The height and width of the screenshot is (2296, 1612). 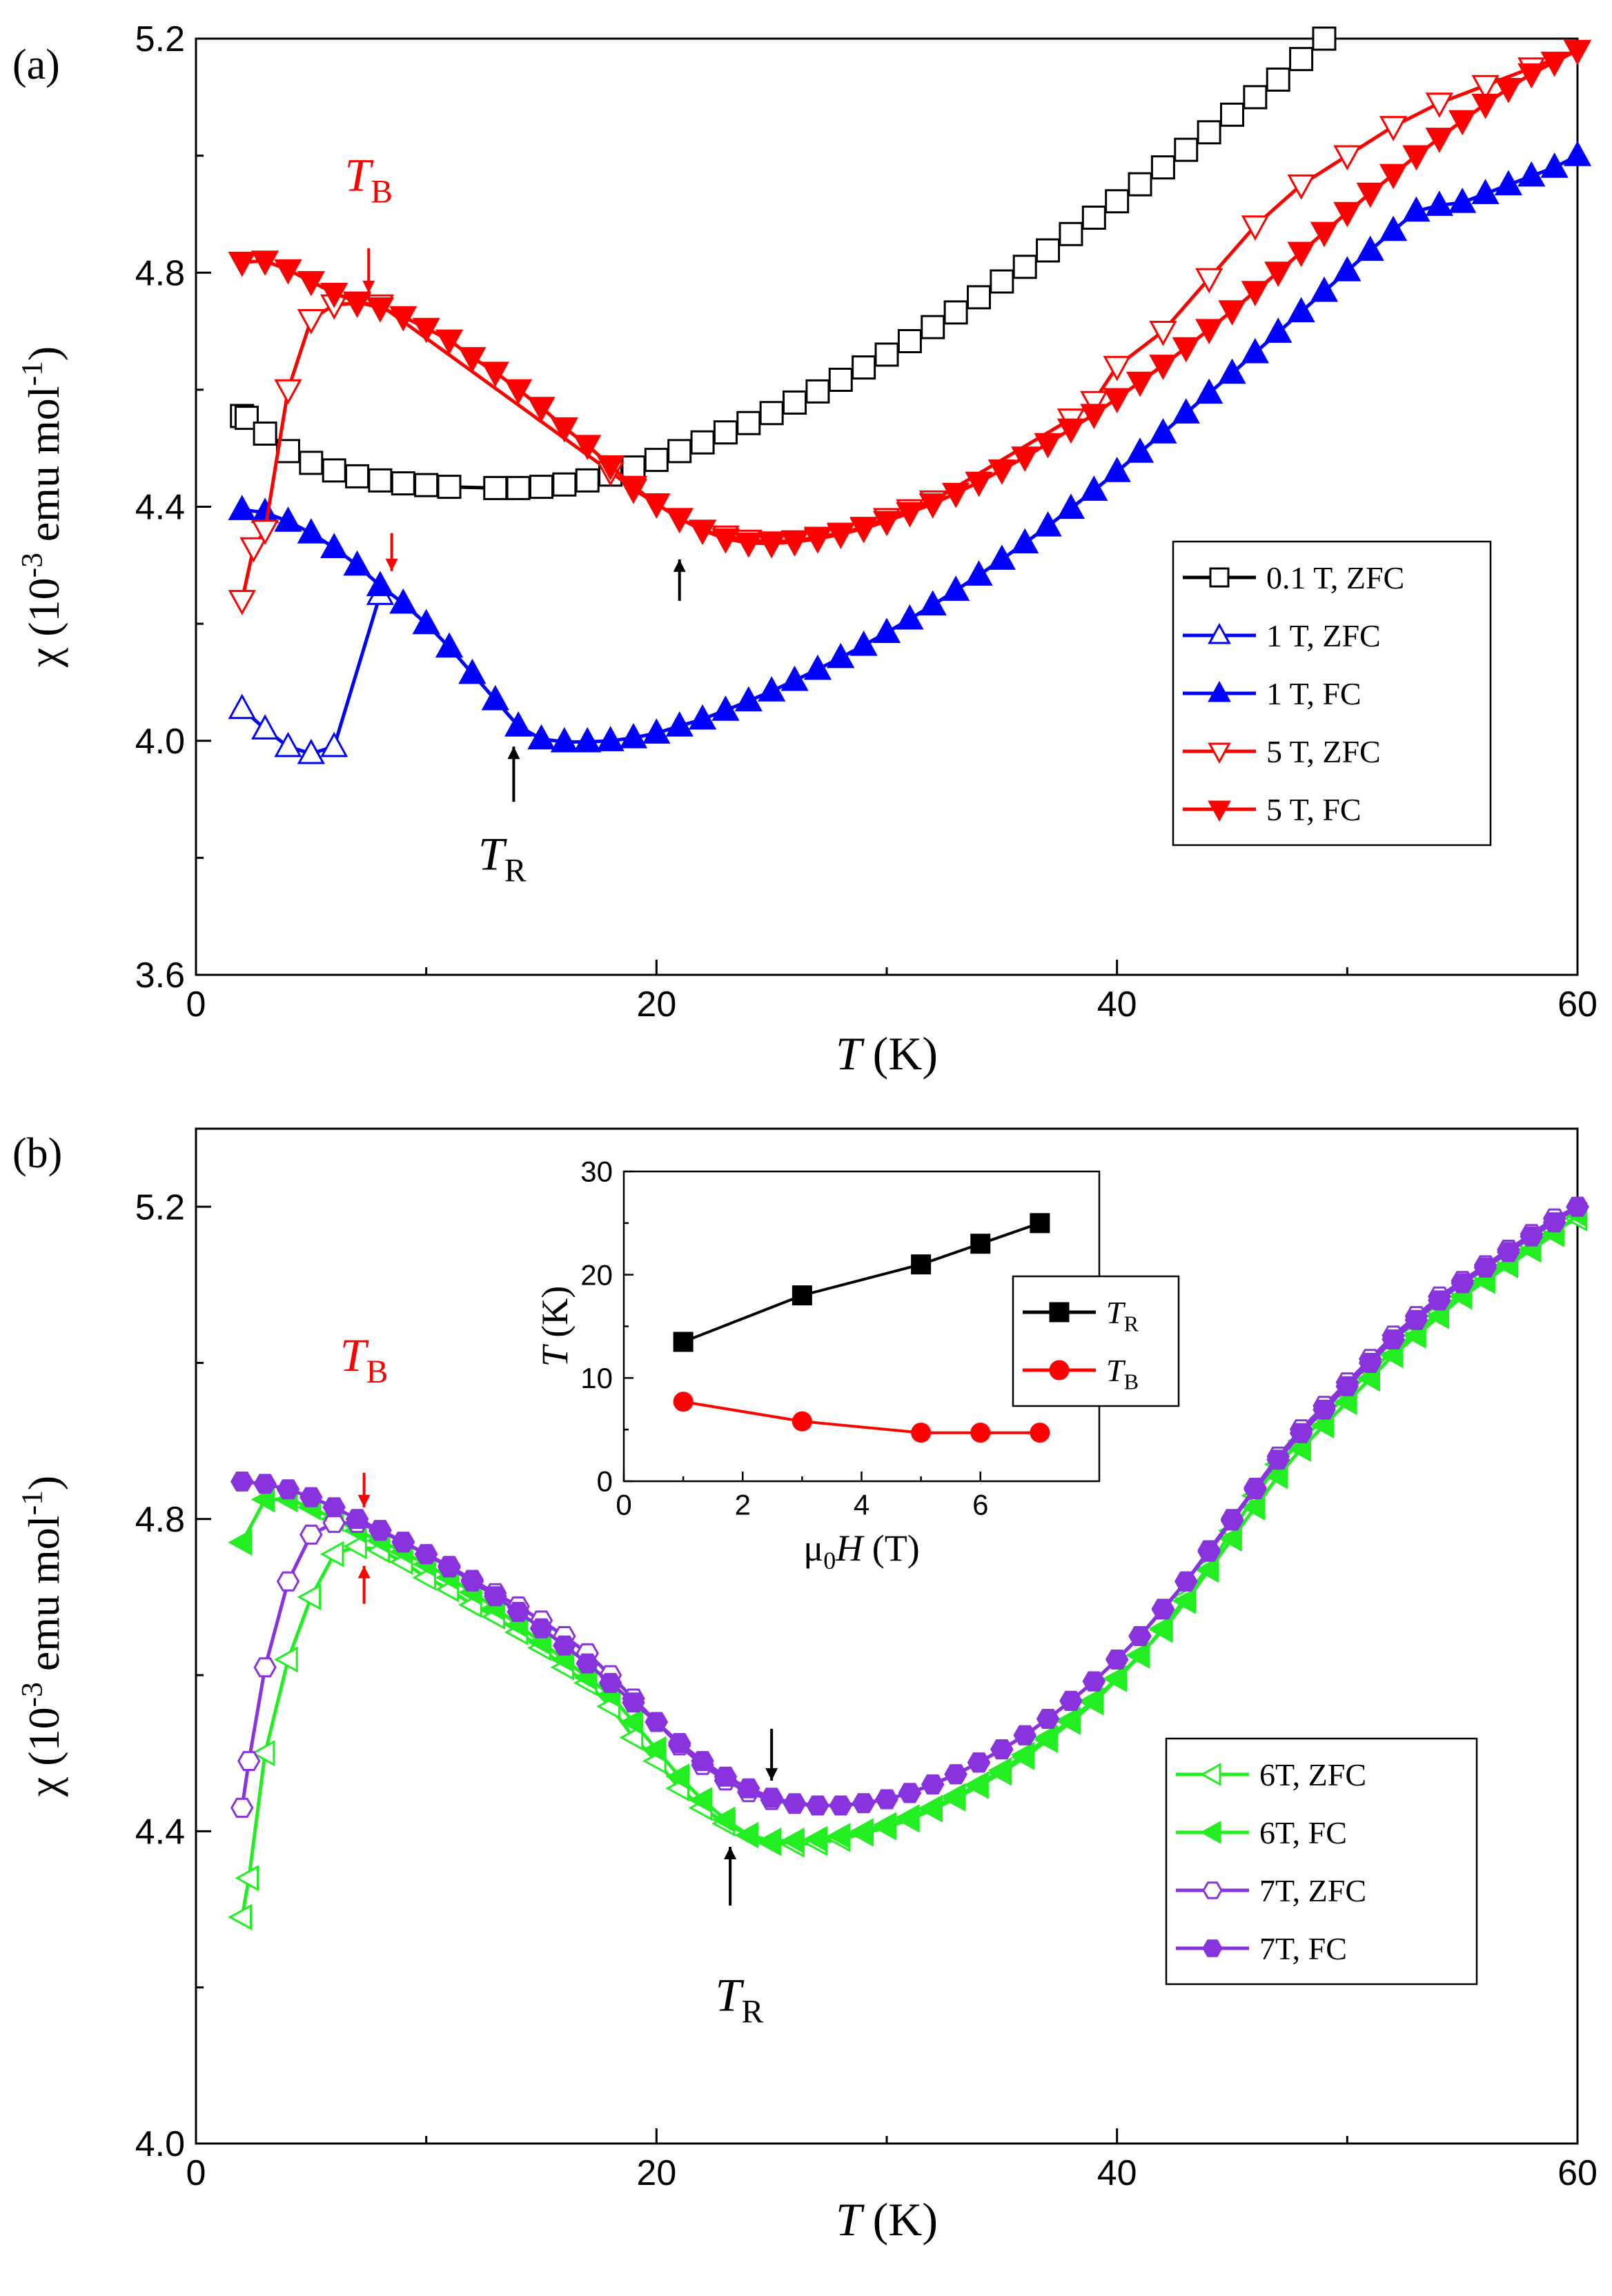 What do you see at coordinates (42, 507) in the screenshot?
I see `y-axis-label: χ (10-3 emu mol-1)` at bounding box center [42, 507].